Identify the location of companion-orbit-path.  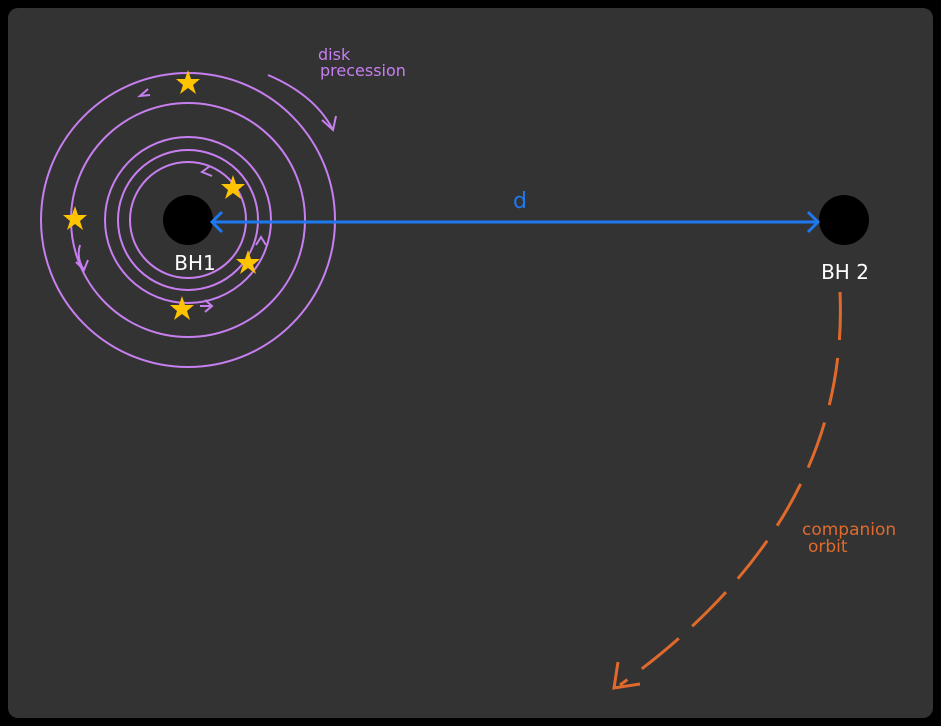
(730, 489).